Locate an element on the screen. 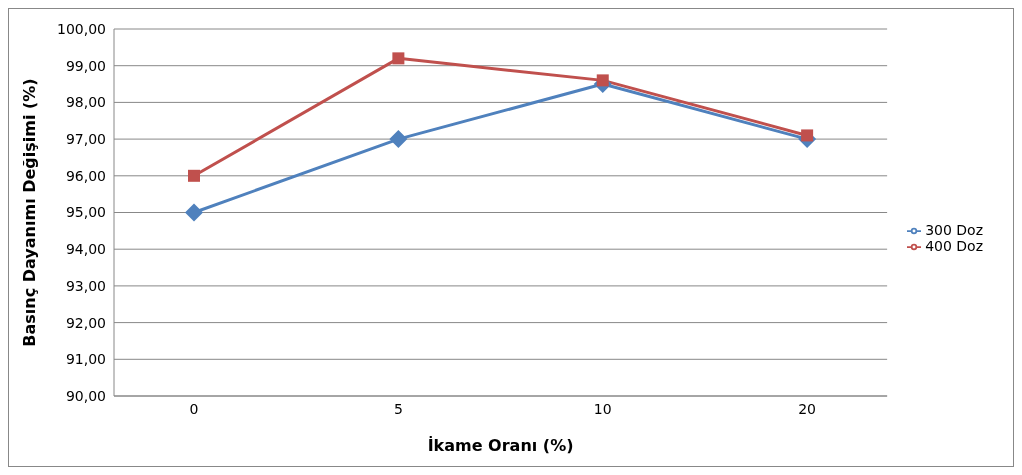 The image size is (1022, 475). x-tick-label: 10 is located at coordinates (602, 408).